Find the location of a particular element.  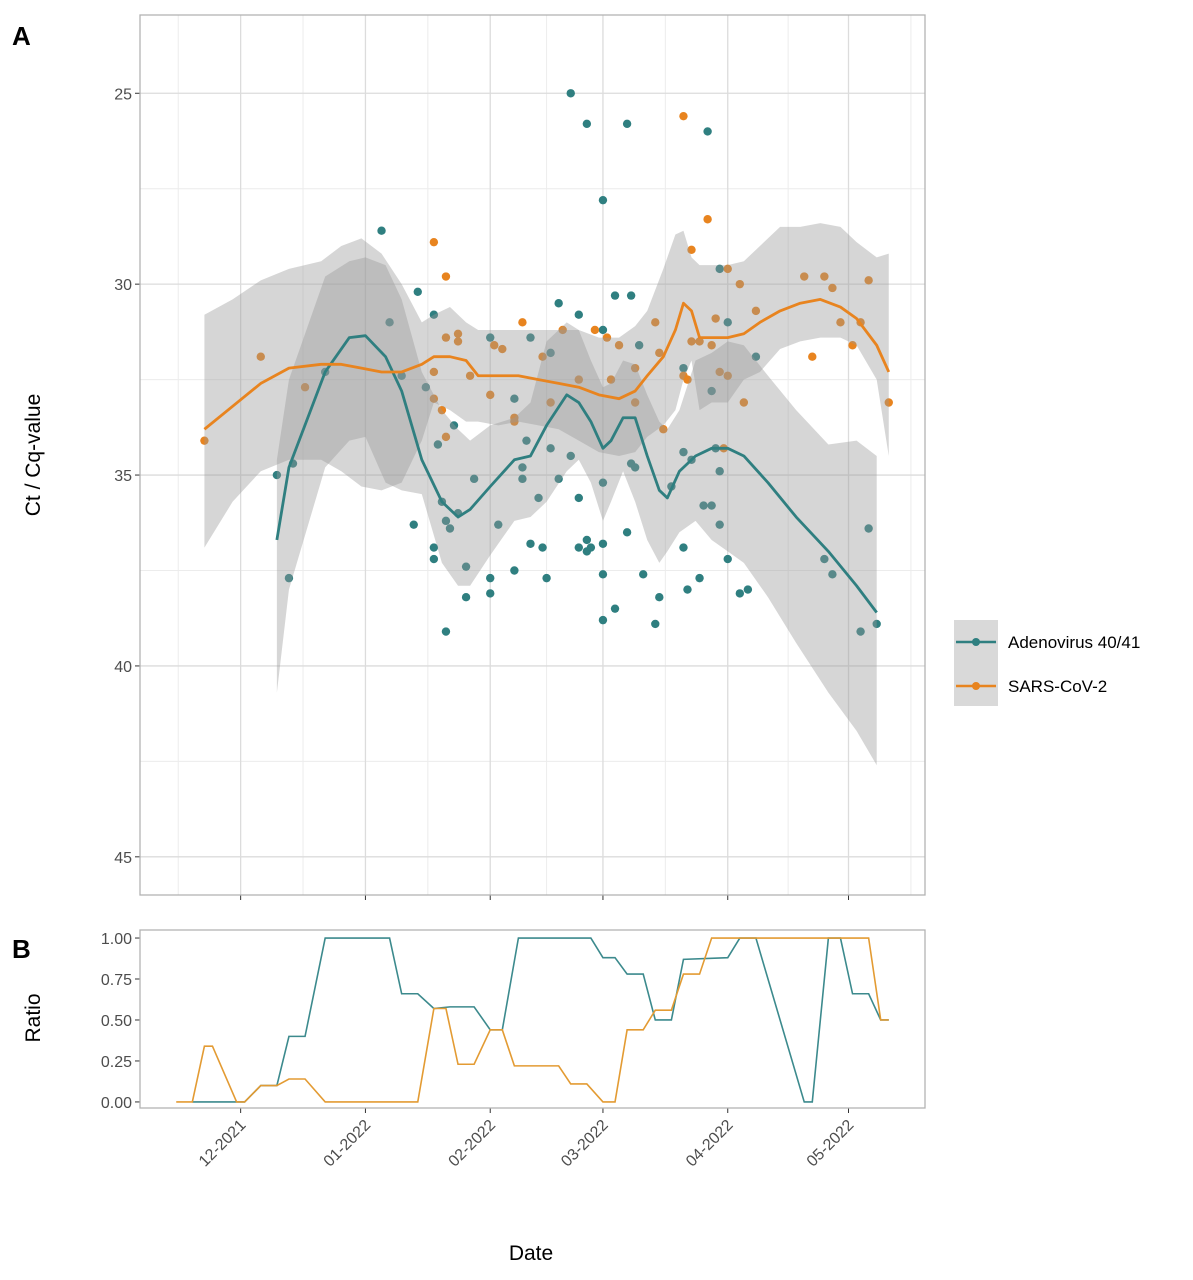

legend-point-adenovirus is located at coordinates (976, 642).